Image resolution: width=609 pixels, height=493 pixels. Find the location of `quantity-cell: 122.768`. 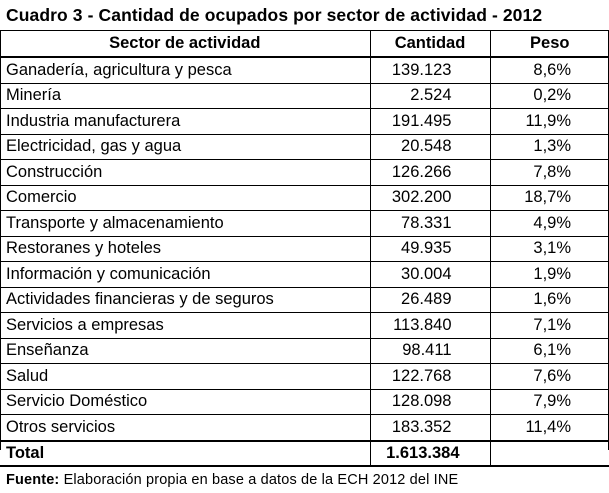

quantity-cell: 122.768 is located at coordinates (430, 376).